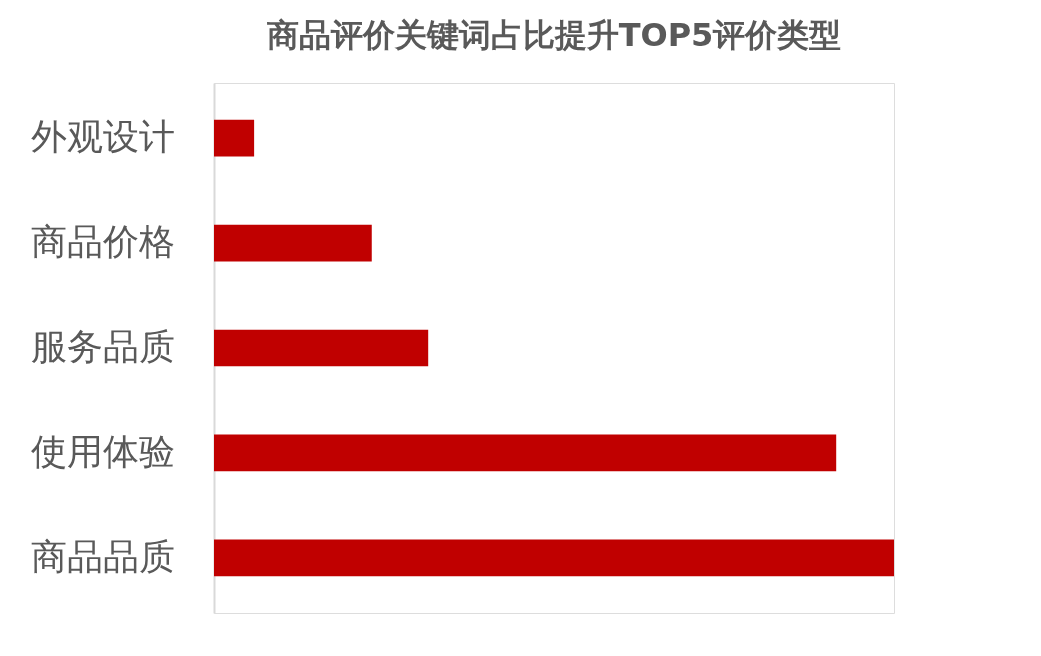  Describe the element at coordinates (102, 451) in the screenshot. I see `y-tick-label: 使用体验` at that location.